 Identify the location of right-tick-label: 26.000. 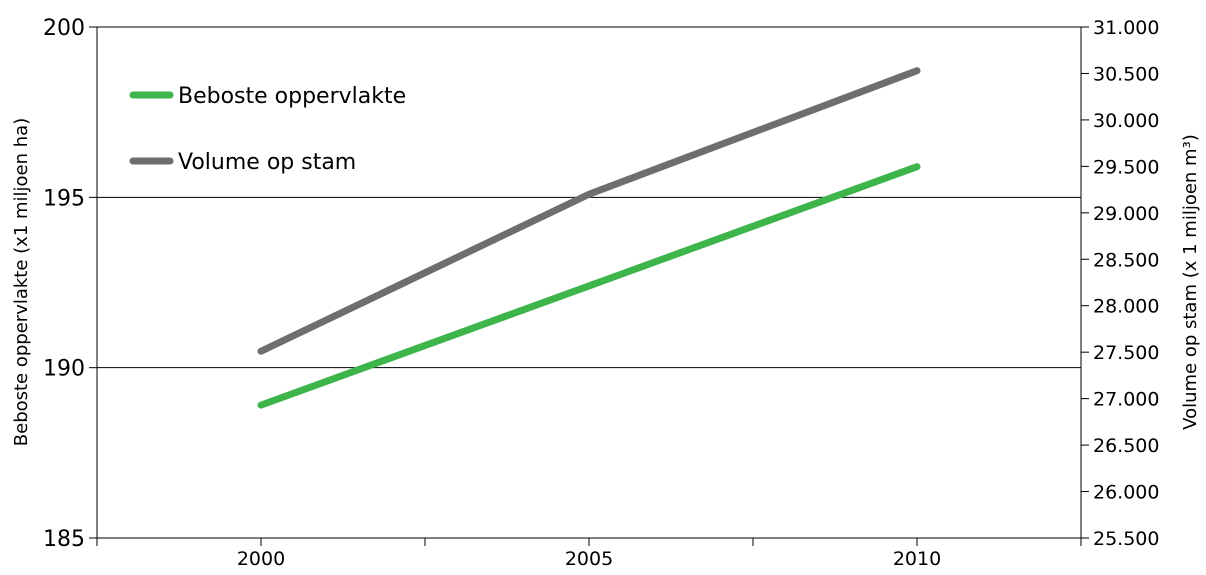
(1126, 493).